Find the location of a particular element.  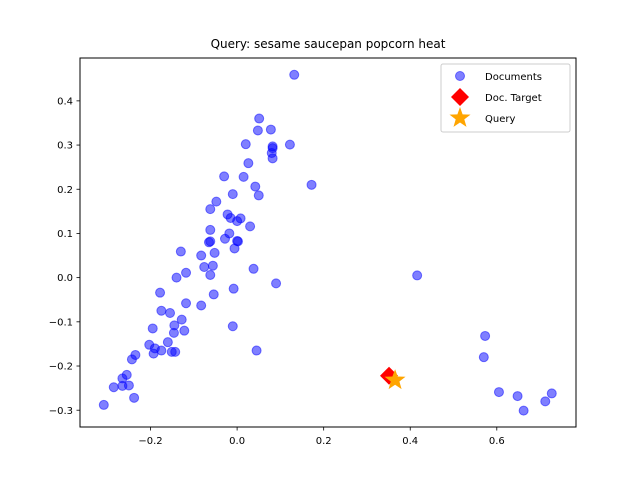

legend: Documents Doc. Target Query is located at coordinates (505, 98).